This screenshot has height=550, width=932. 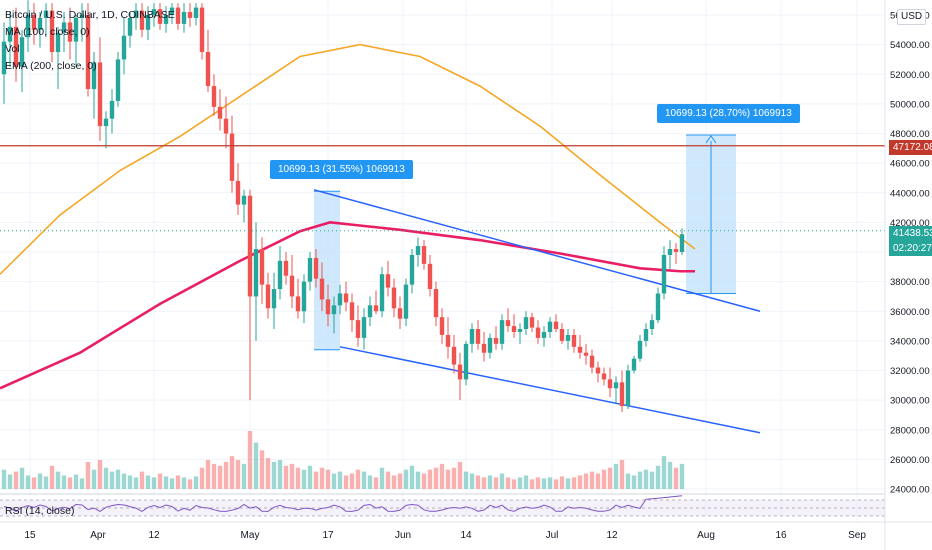 What do you see at coordinates (910, 104) in the screenshot?
I see `price-tick-label: 50000.00` at bounding box center [910, 104].